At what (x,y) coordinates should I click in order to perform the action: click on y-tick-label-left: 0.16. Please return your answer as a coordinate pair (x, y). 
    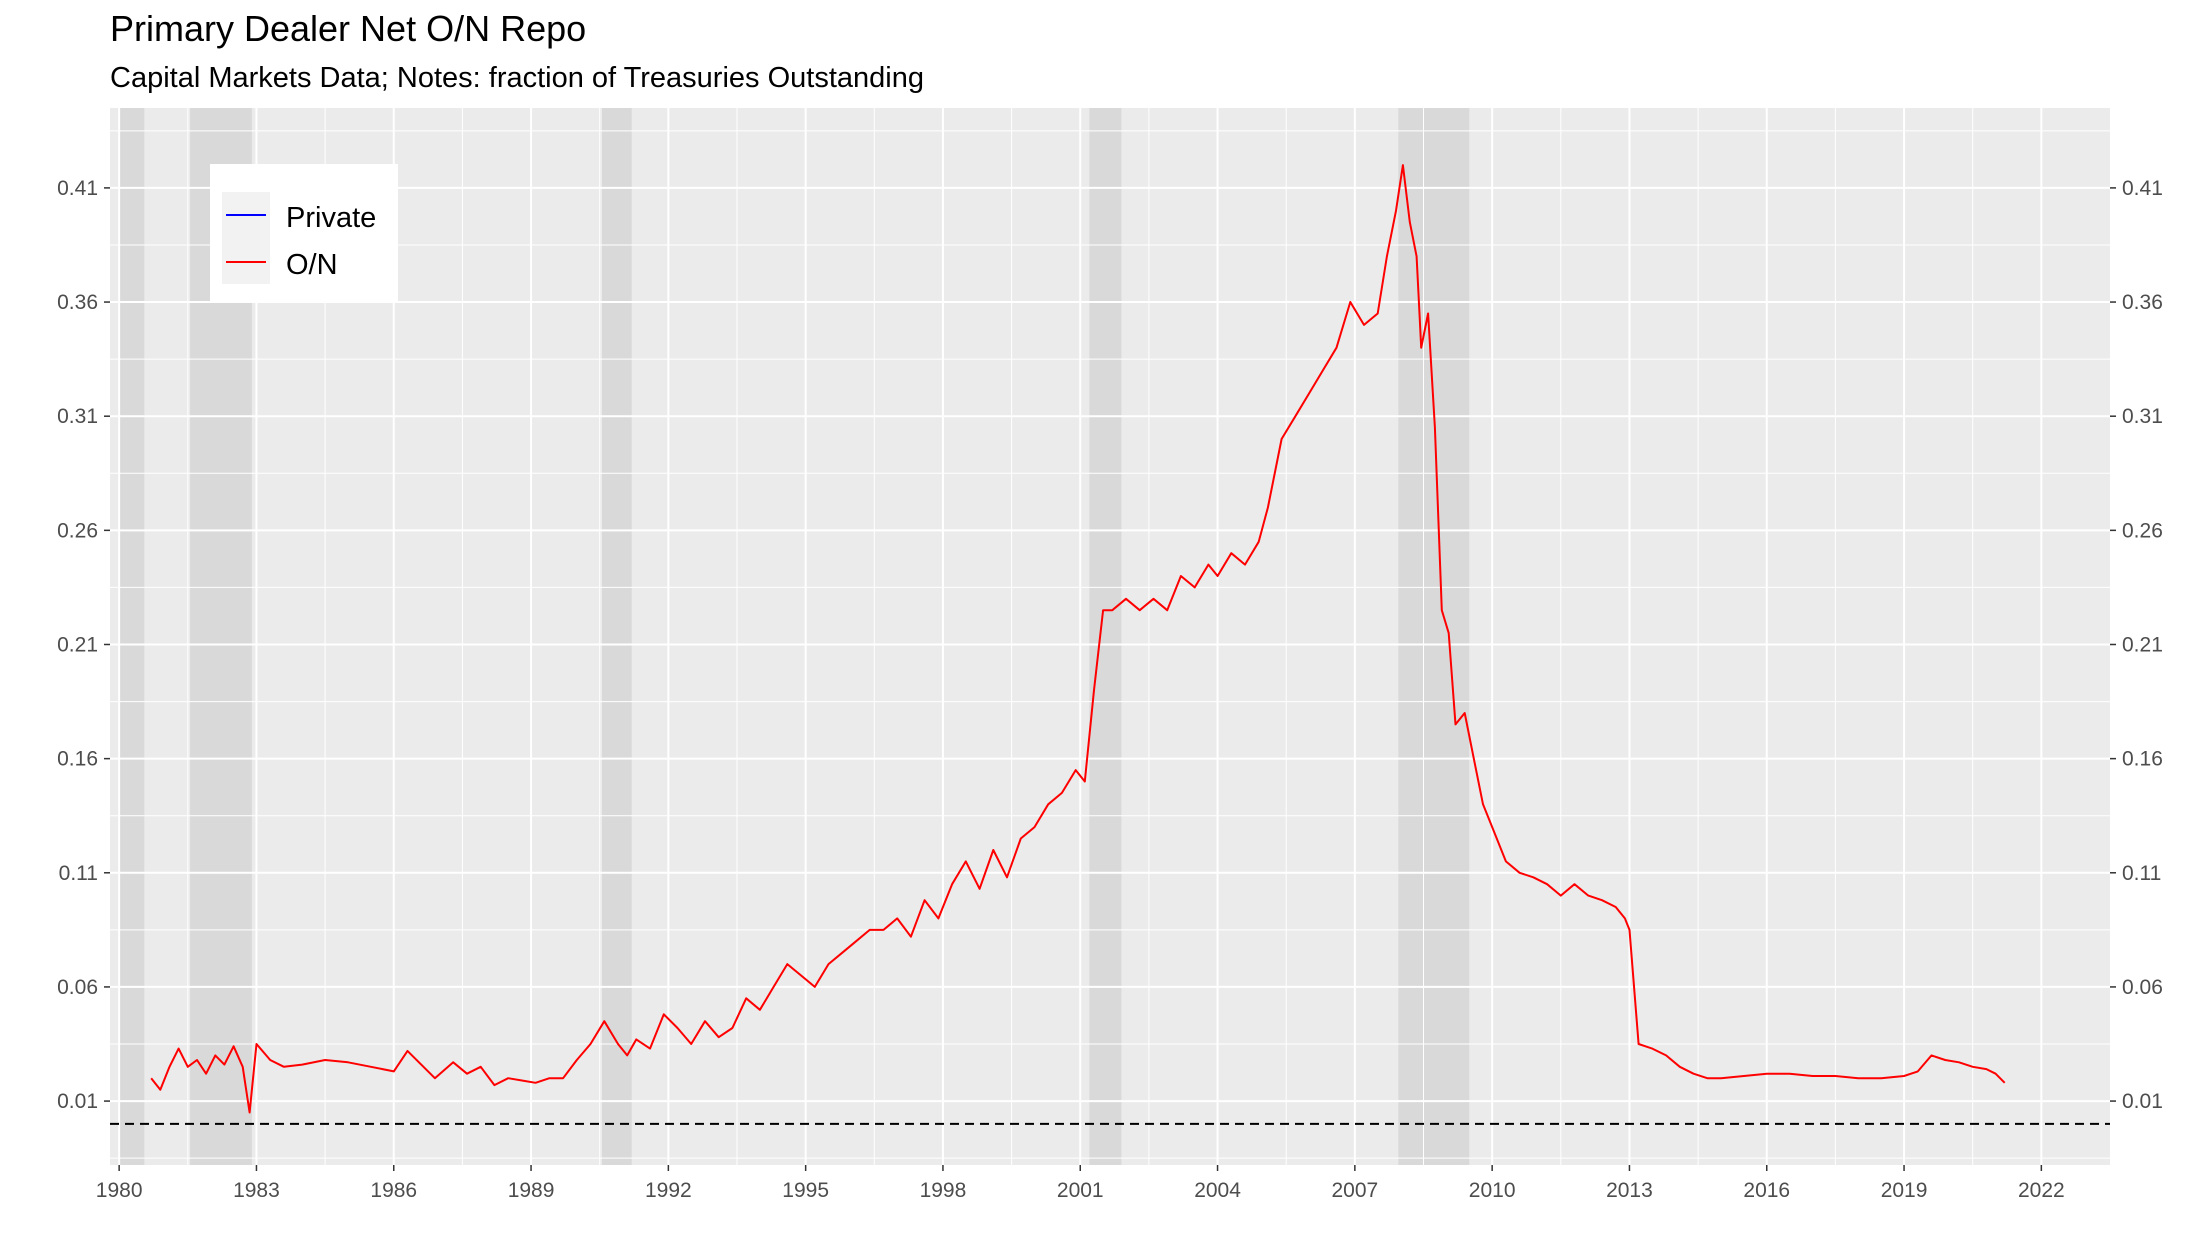
    Looking at the image, I should click on (77, 759).